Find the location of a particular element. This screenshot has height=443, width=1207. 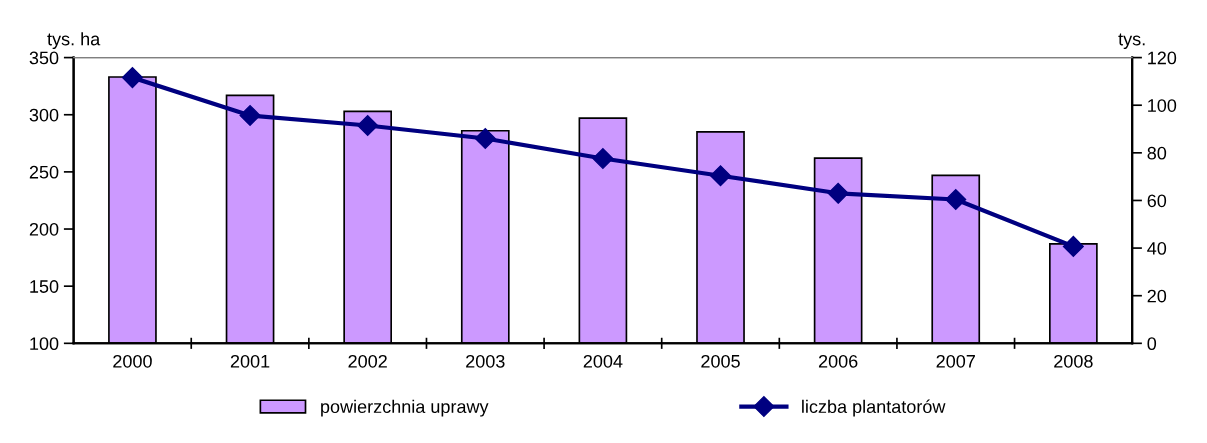

x-tick-label: 2001 is located at coordinates (250, 361).